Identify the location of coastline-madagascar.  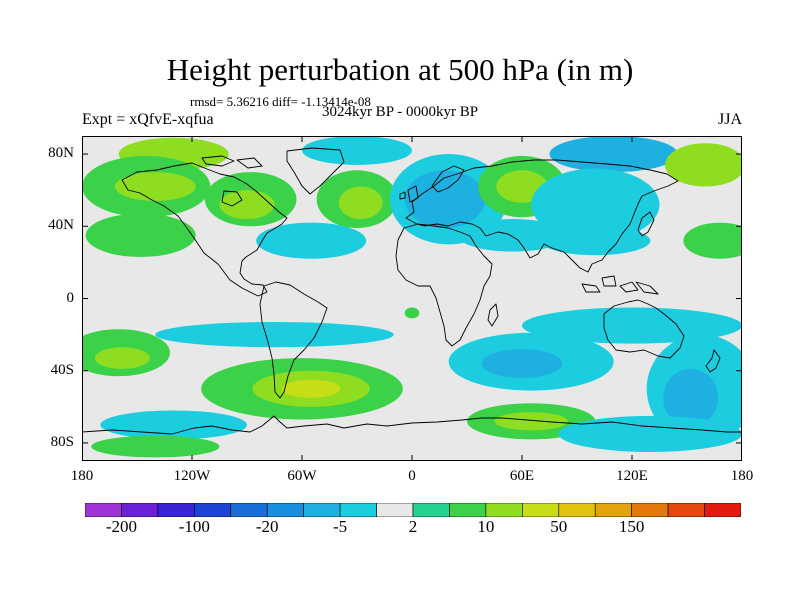
(493, 315).